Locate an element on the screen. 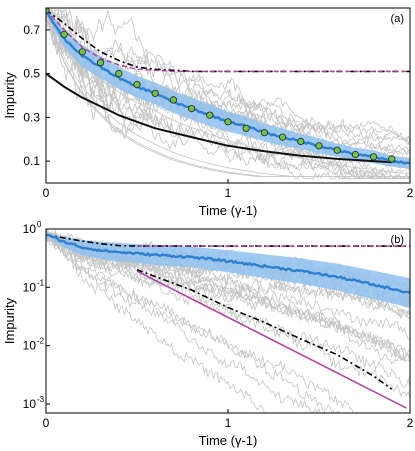  y-tick-label: 0.7 is located at coordinates (31, 30).